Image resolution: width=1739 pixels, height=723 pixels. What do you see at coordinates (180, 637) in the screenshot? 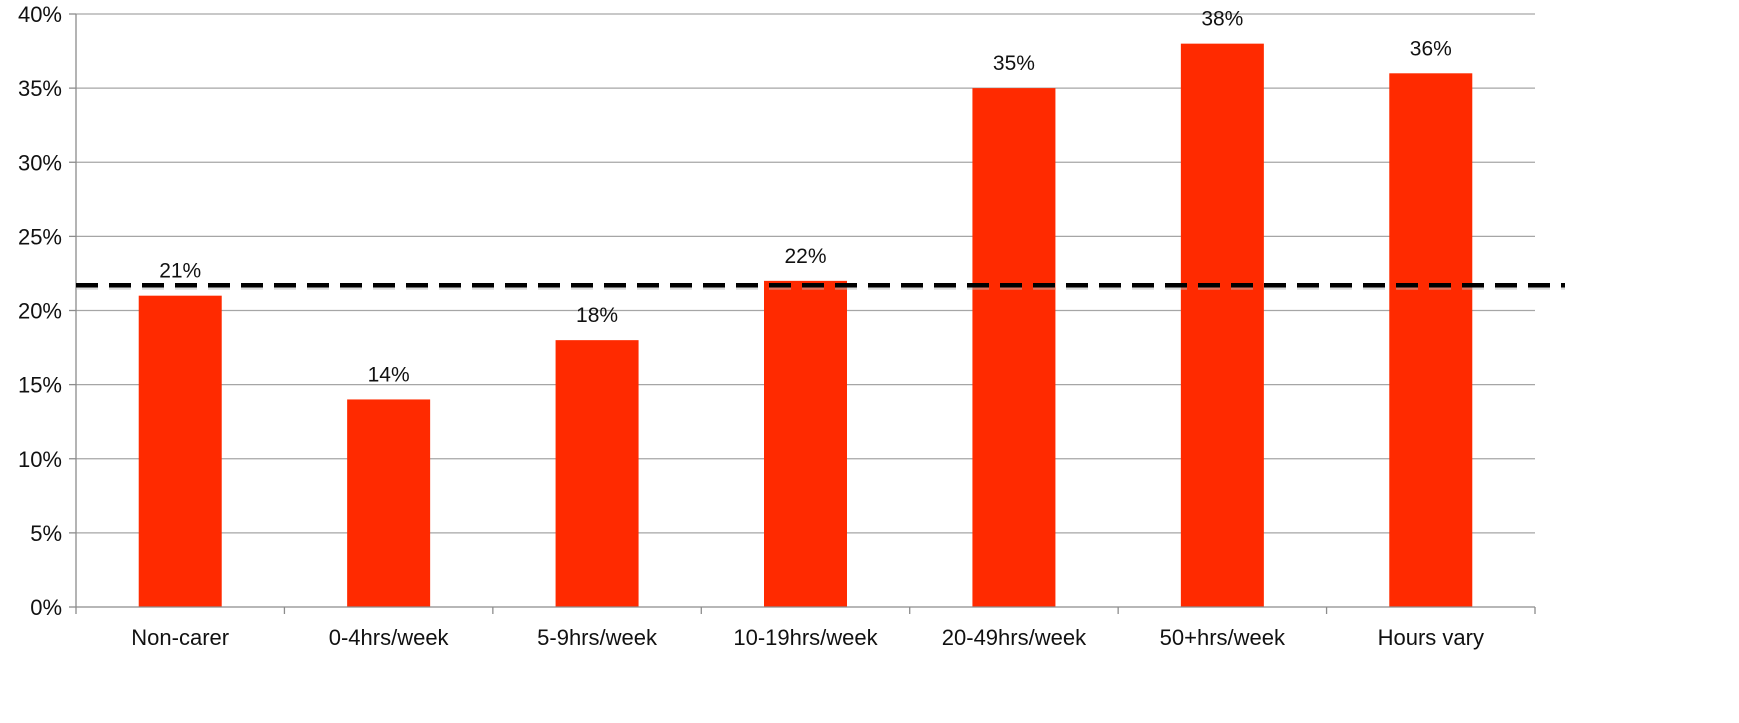
I see `x-category-label: Non-carer` at bounding box center [180, 637].